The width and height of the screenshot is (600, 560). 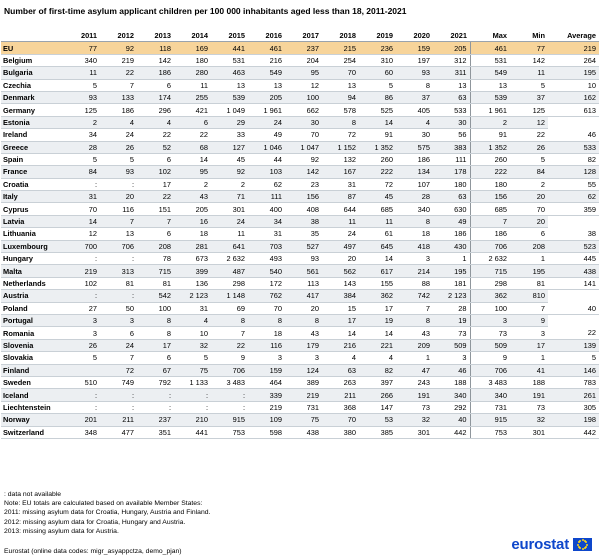 What do you see at coordinates (192, 234) in the screenshot?
I see `value-cell: 18` at bounding box center [192, 234].